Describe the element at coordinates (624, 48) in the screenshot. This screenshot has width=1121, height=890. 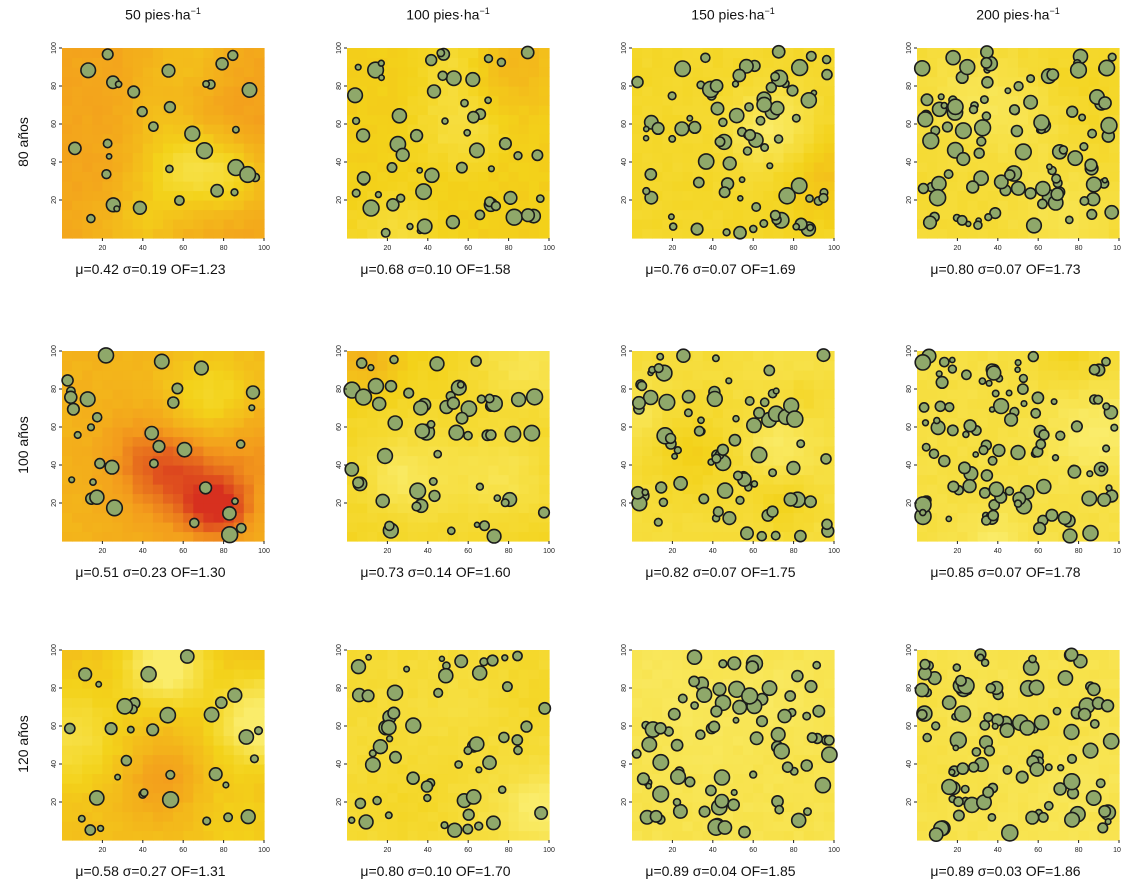
I see `y-tick-label: 100` at that location.